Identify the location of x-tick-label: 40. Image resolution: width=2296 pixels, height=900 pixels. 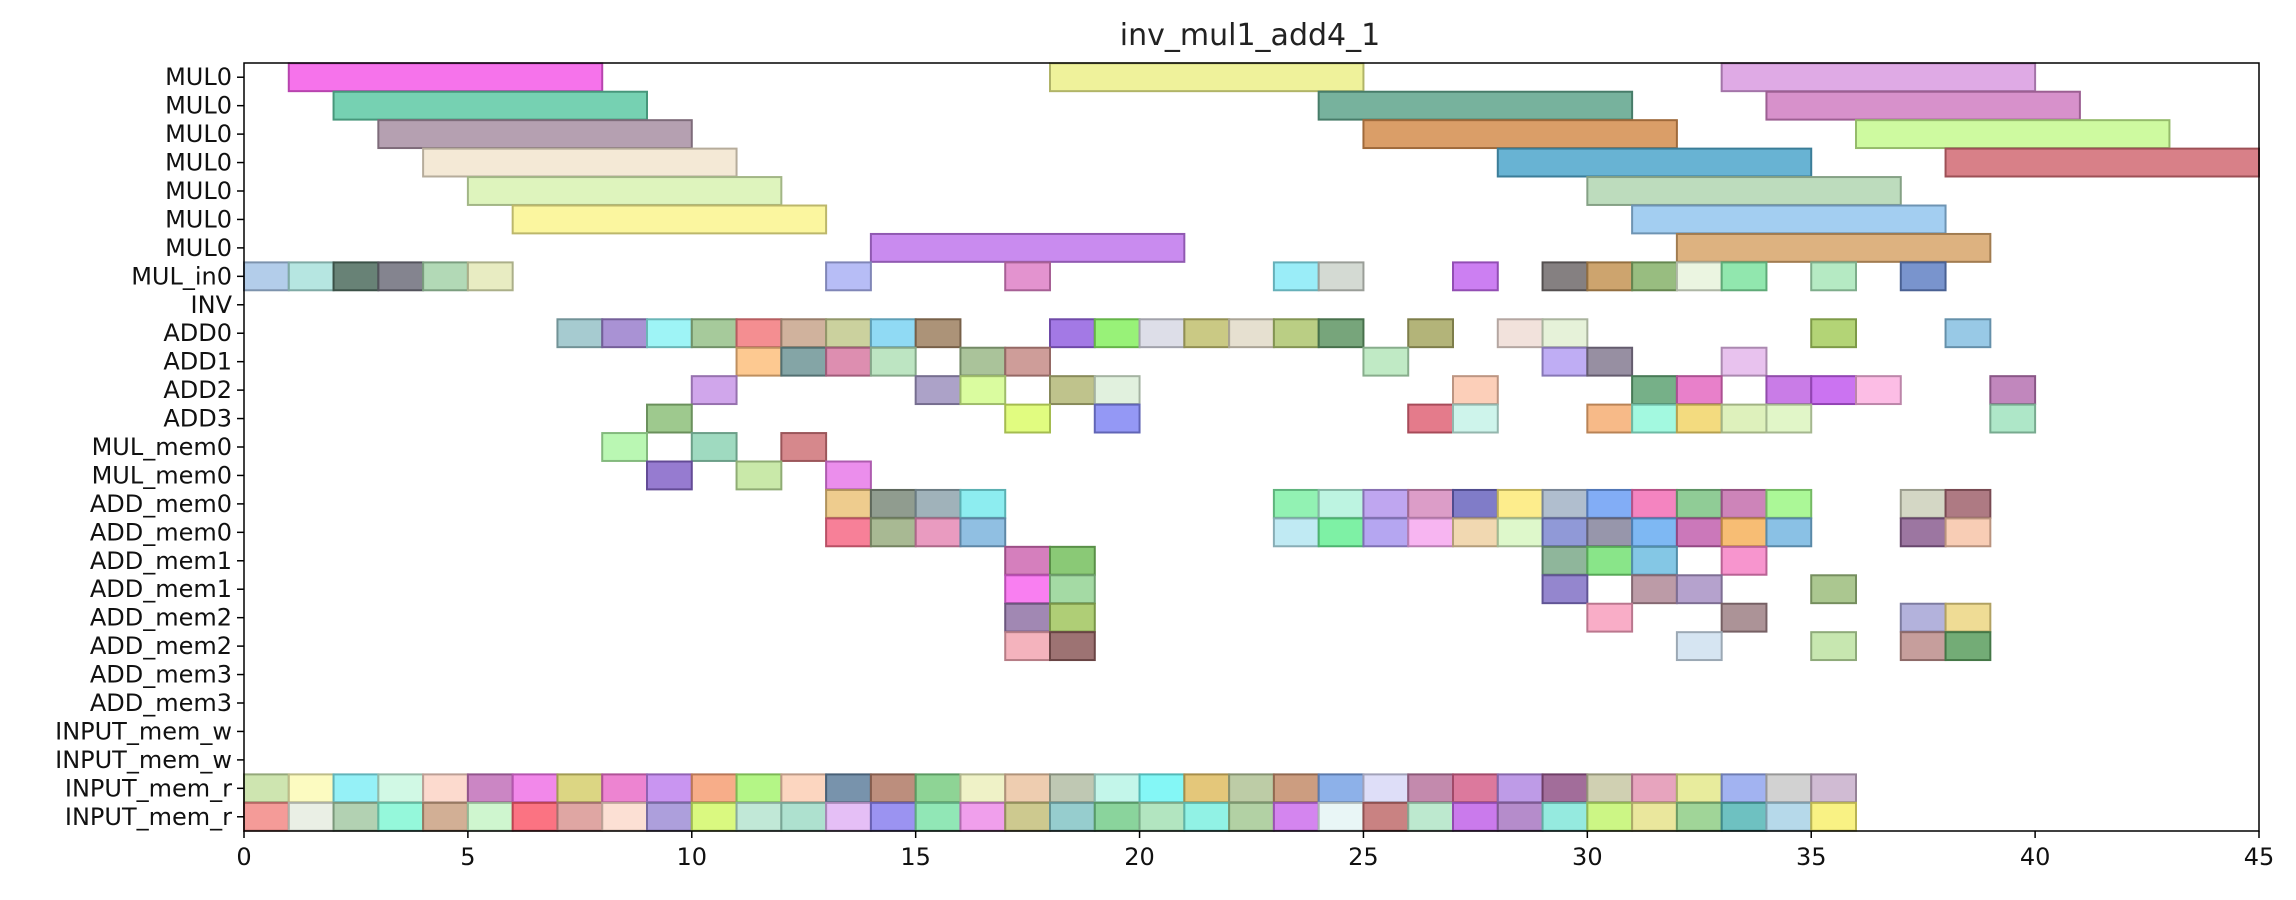
(2035, 857).